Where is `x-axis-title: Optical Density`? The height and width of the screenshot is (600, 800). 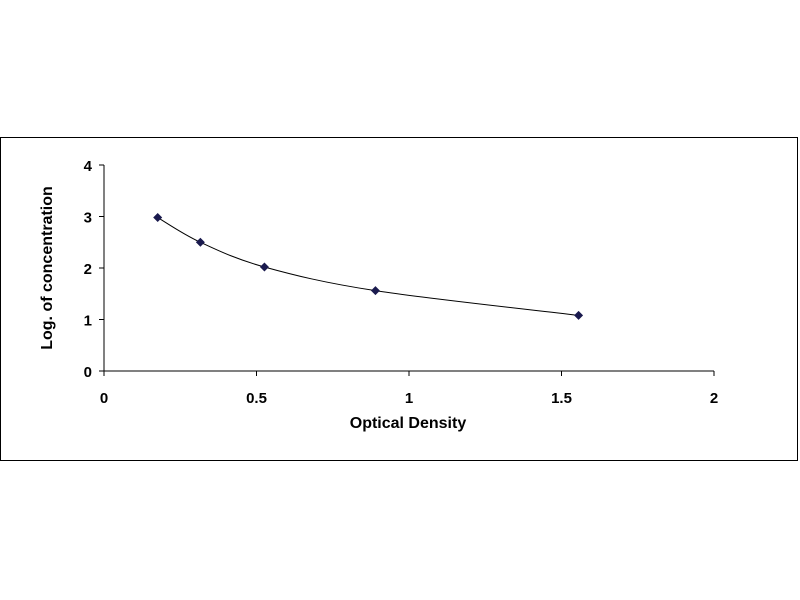 x-axis-title: Optical Density is located at coordinates (408, 423).